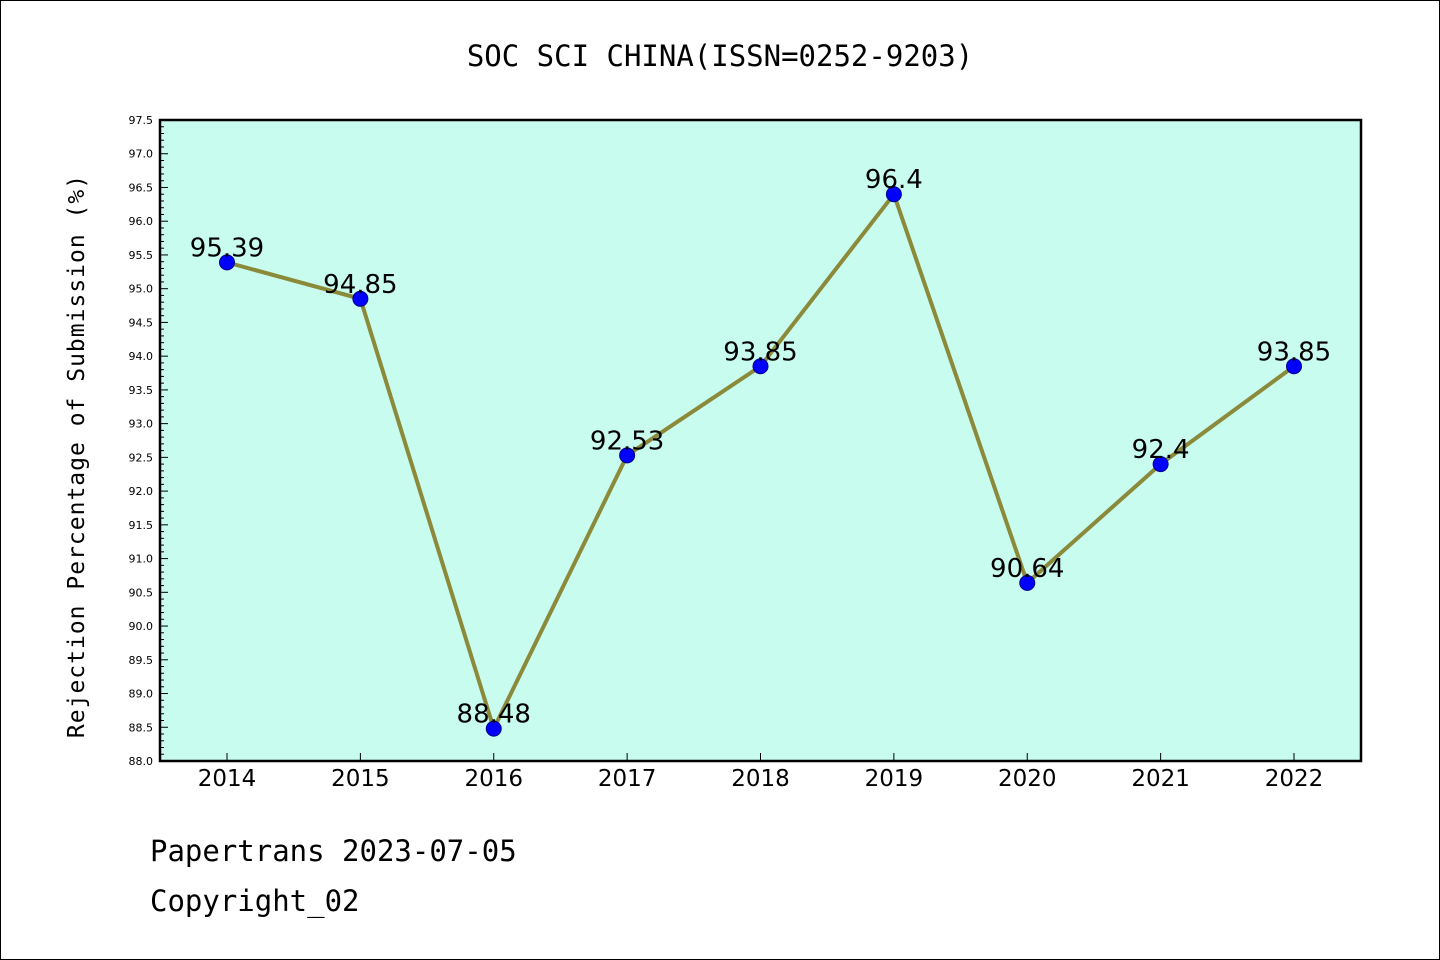  I want to click on footer-date: Papertrans 2023-07-05, so click(333, 851).